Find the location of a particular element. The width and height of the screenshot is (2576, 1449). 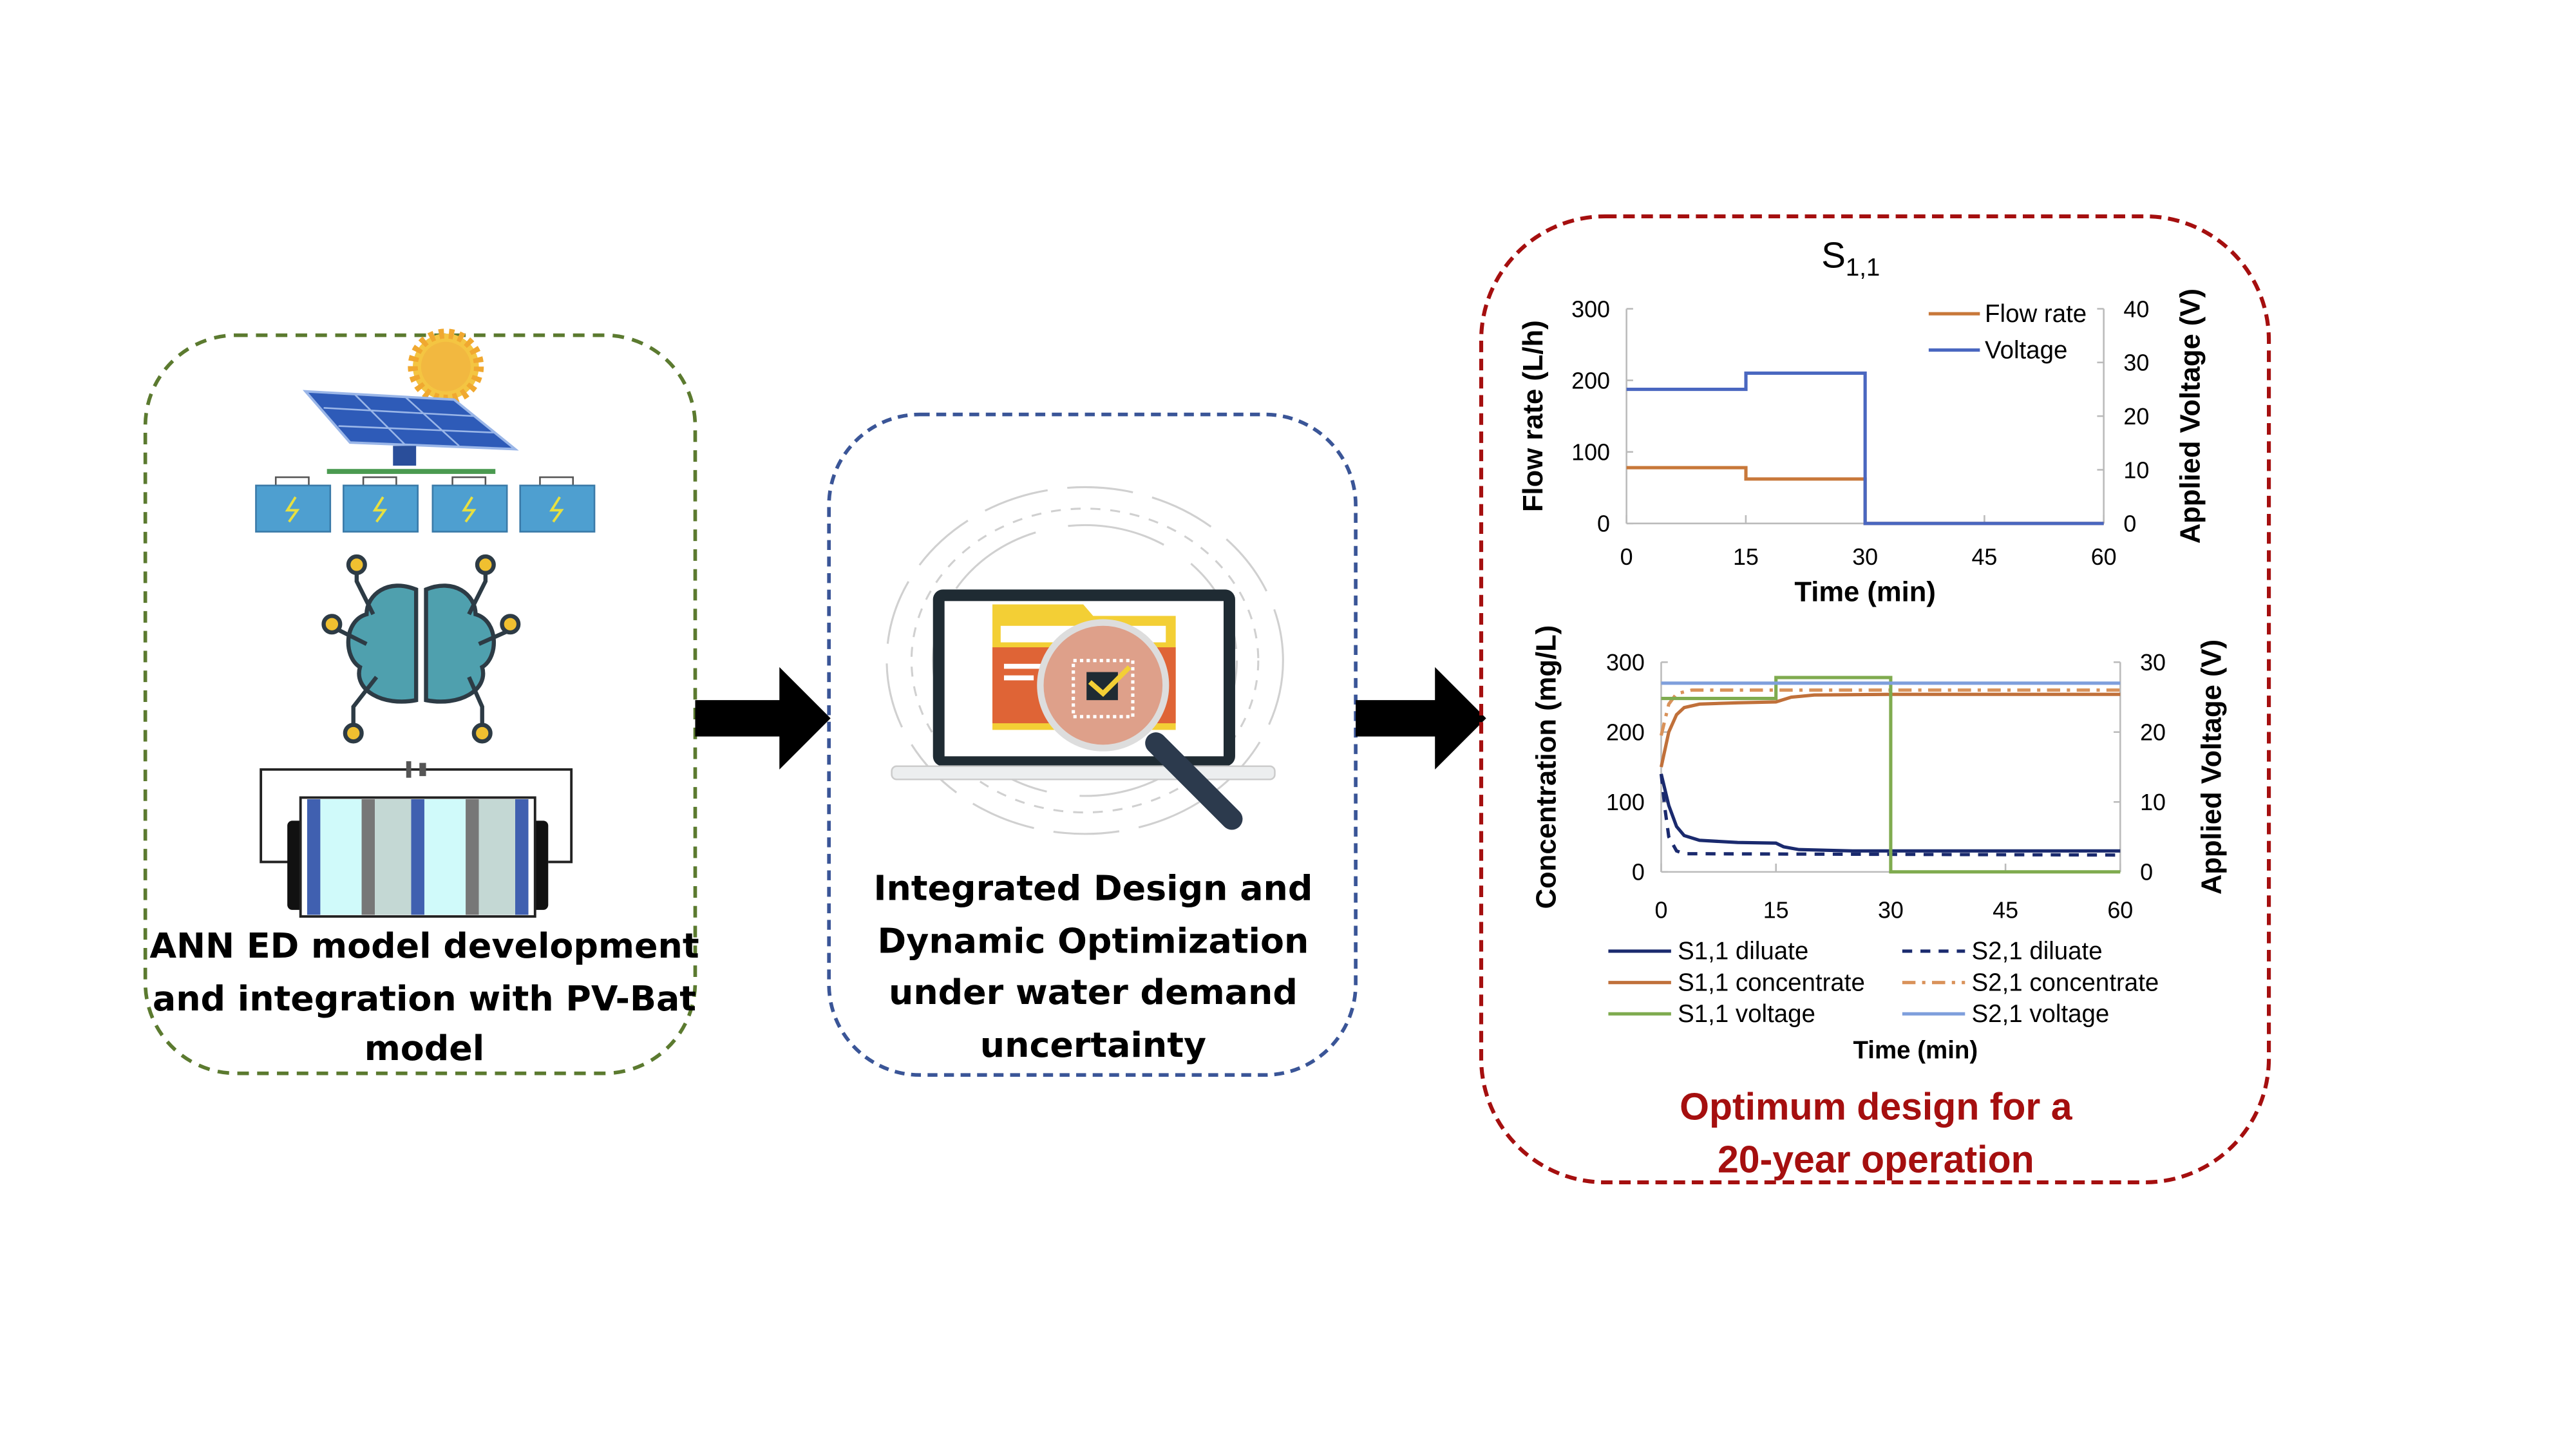

legend-label: Flow rate is located at coordinates (2036, 314).